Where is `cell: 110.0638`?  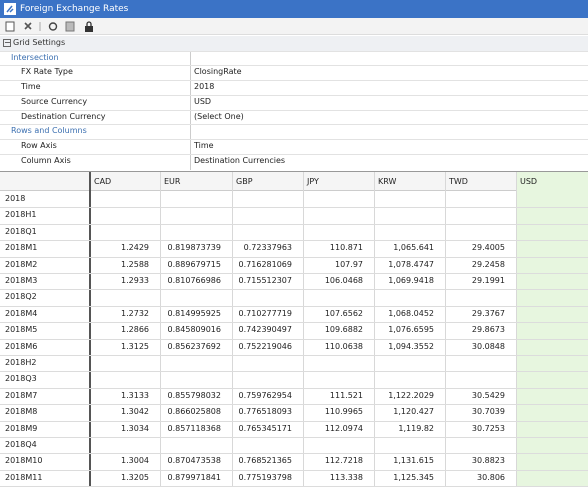 cell: 110.0638 is located at coordinates (343, 346).